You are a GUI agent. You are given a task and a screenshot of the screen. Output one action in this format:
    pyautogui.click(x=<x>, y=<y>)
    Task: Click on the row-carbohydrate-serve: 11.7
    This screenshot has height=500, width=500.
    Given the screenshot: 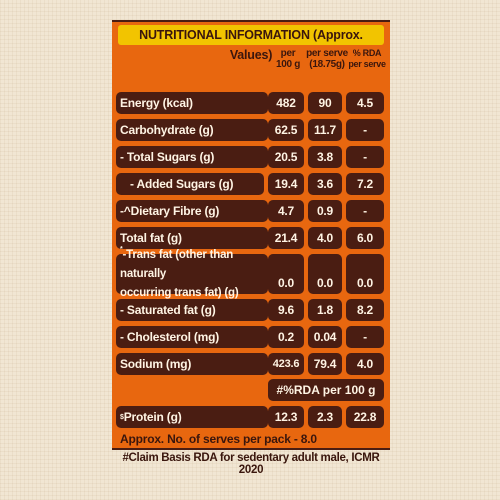 What is the action you would take?
    pyautogui.click(x=325, y=130)
    